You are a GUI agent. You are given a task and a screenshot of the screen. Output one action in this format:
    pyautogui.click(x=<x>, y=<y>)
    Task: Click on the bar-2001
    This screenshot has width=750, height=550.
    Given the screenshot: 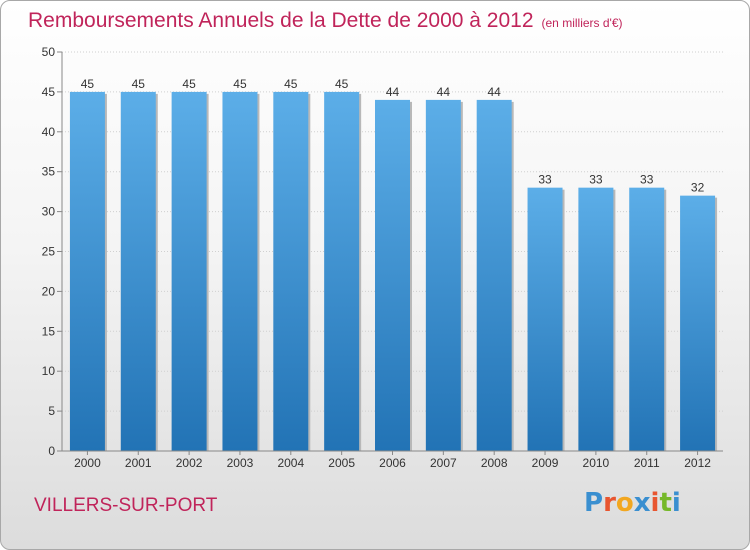 What is the action you would take?
    pyautogui.click(x=138, y=271)
    